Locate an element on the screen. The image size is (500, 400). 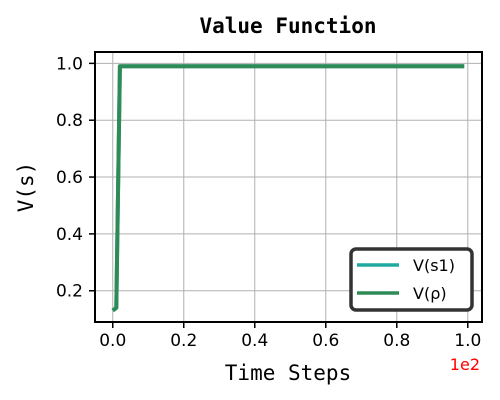
y-axis-label: V(s) is located at coordinates (26, 187).